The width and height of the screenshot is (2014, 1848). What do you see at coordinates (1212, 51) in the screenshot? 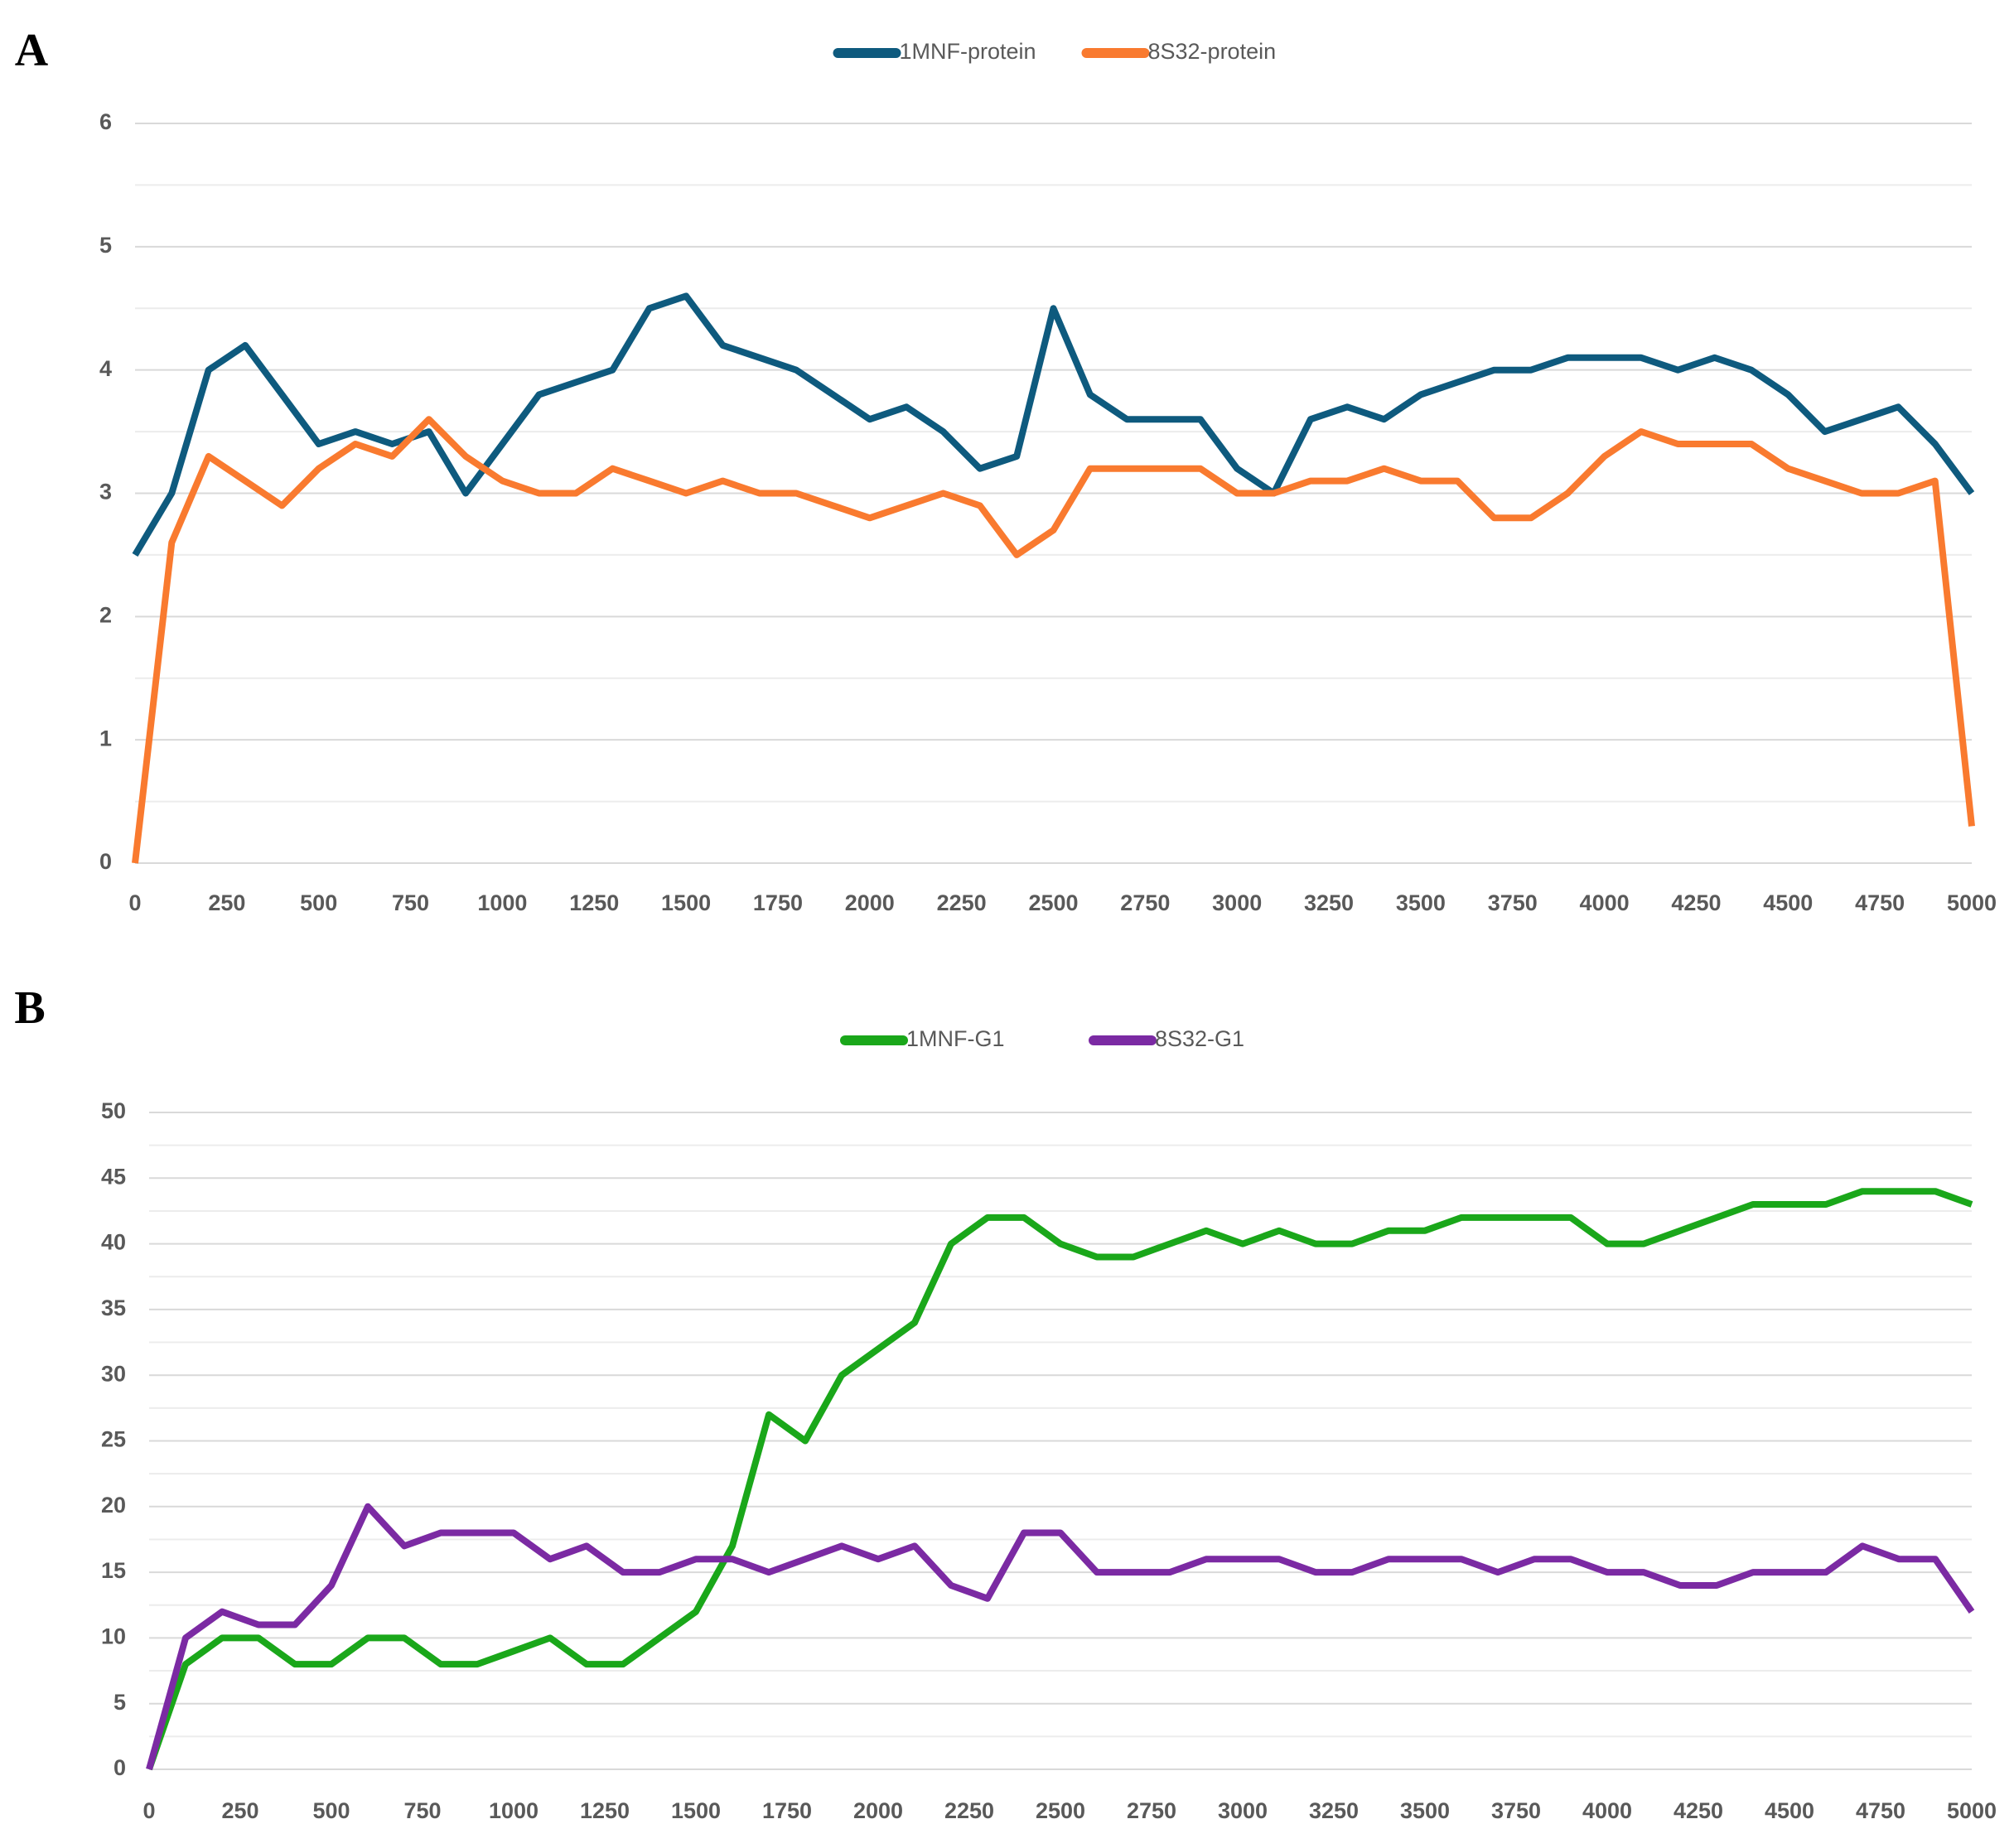
I see `legend-label: 8S32-protein` at bounding box center [1212, 51].